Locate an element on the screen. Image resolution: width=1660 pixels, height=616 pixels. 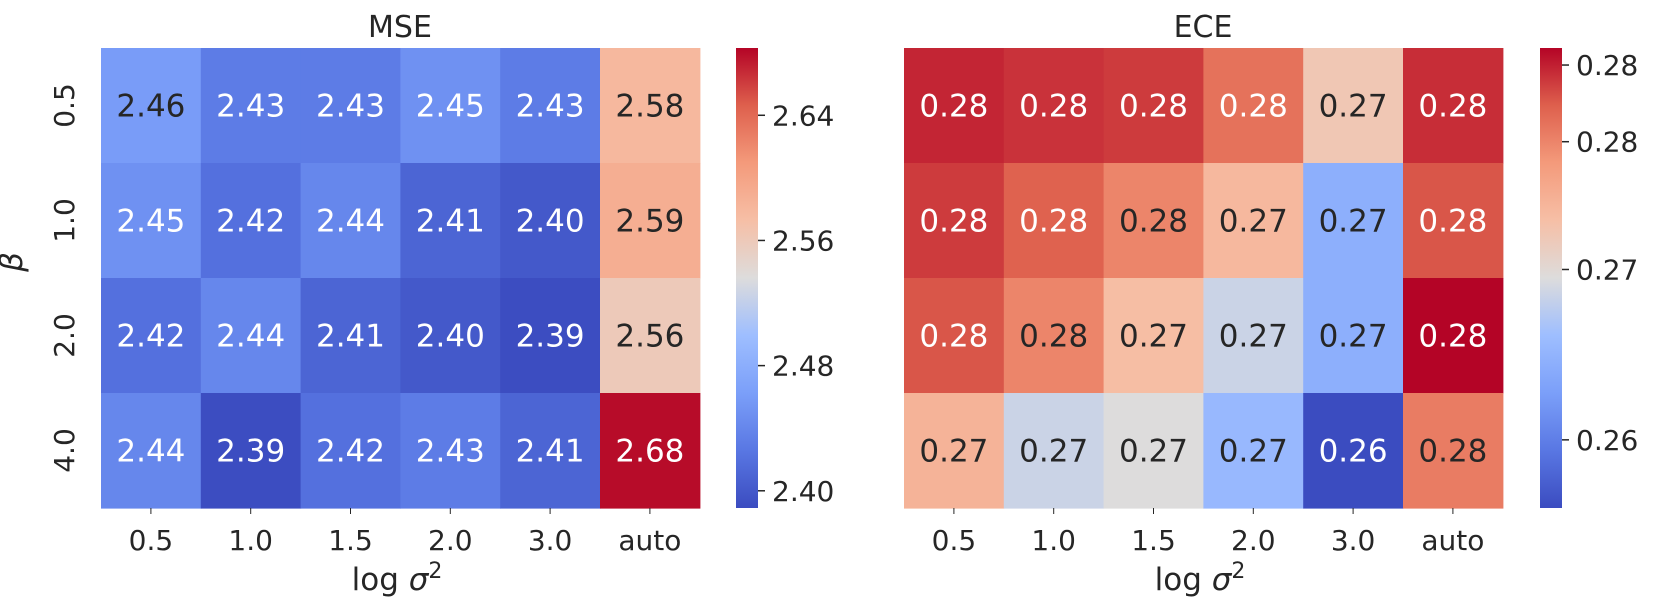
ece-x-axis-label: log σ2 is located at coordinates (1200, 578).